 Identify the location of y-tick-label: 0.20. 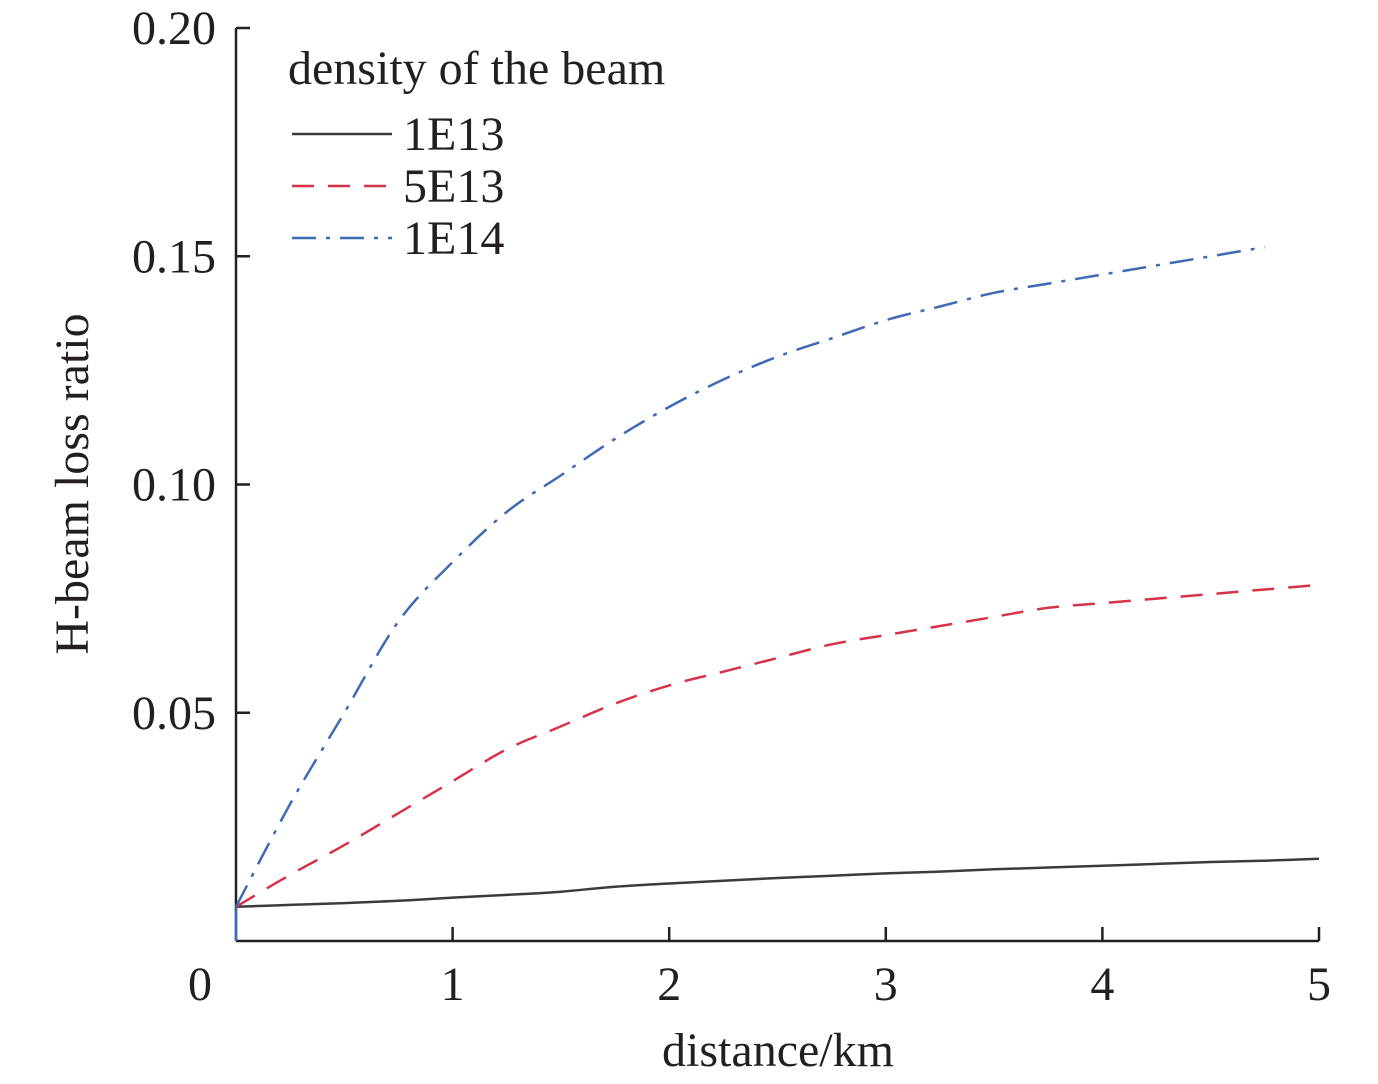
(174, 28).